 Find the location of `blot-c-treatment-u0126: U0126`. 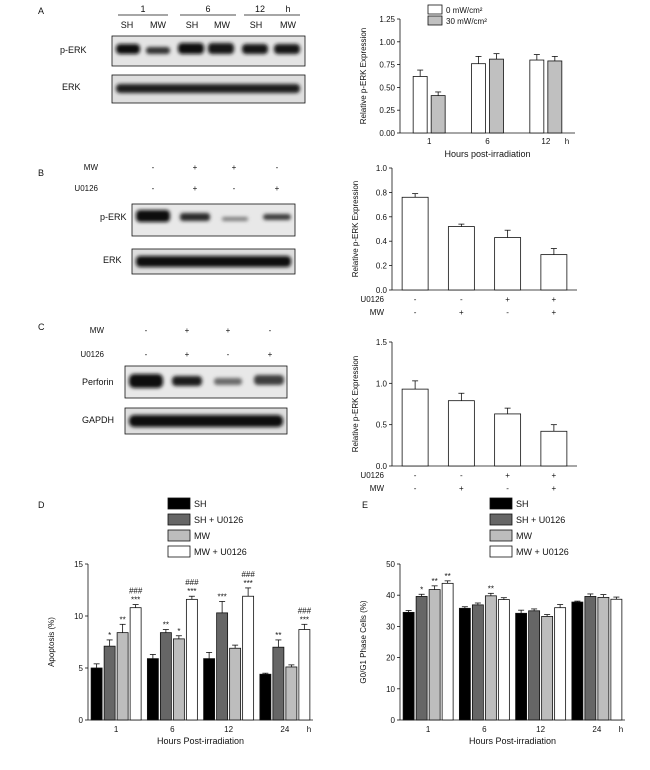

blot-c-treatment-u0126: U0126 is located at coordinates (92, 354).